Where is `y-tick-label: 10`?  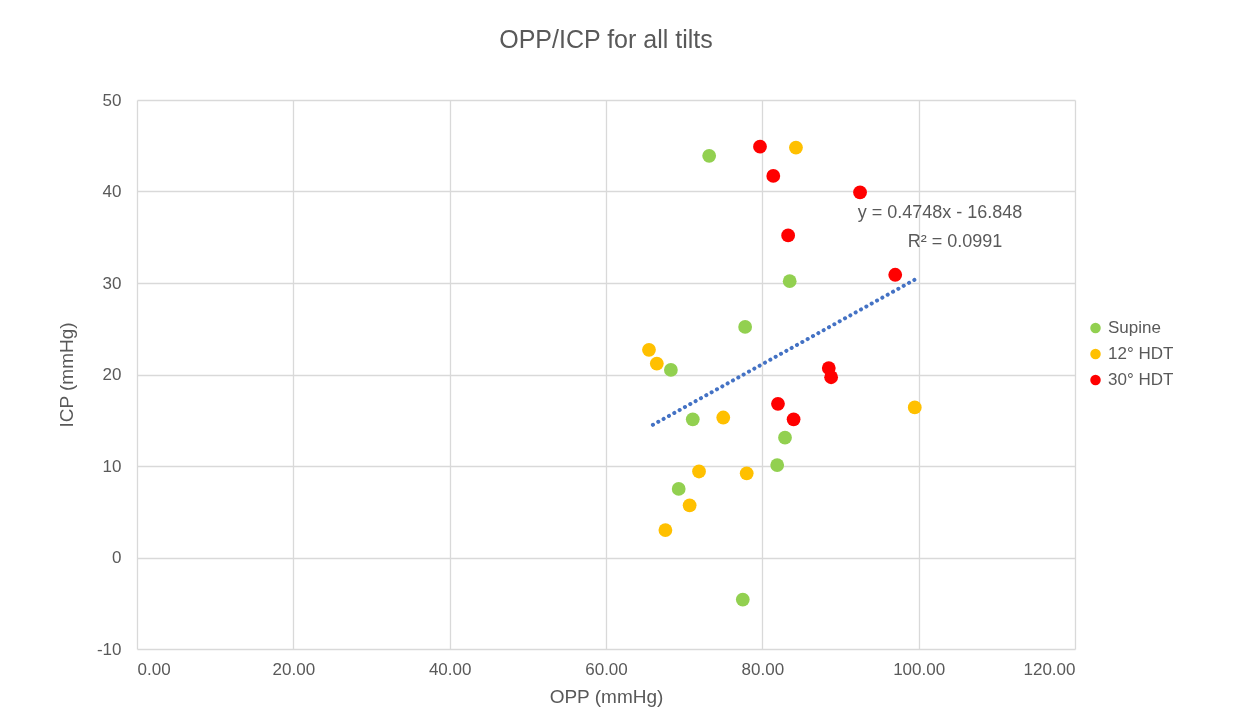
y-tick-label: 10 is located at coordinates (112, 466).